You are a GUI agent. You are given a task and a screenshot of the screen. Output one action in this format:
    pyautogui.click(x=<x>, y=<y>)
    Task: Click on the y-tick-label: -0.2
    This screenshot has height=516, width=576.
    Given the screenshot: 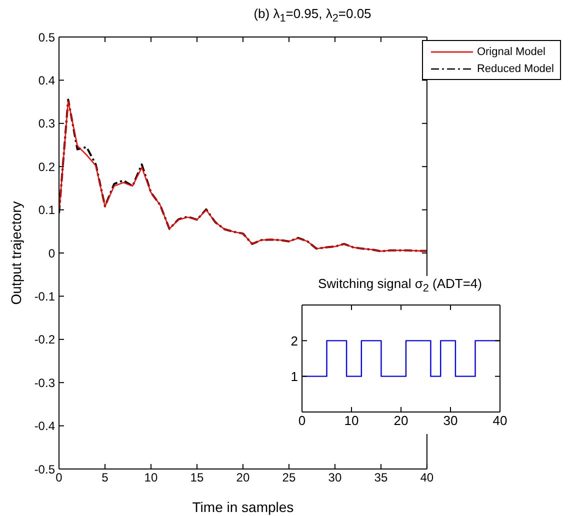 What is the action you would take?
    pyautogui.click(x=45, y=339)
    